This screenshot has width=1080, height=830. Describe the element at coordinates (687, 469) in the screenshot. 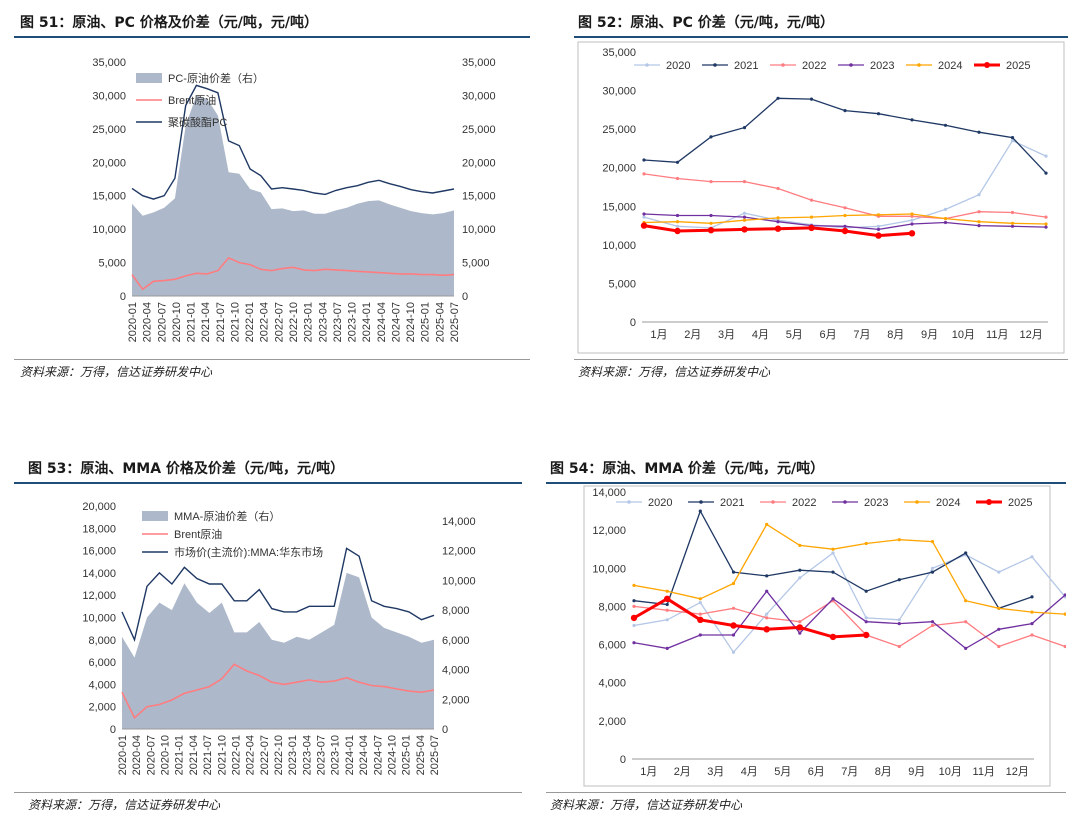

I see `chart-54-title: 图 54：原油、MMA 价差（元/吨，元/吨）` at that location.